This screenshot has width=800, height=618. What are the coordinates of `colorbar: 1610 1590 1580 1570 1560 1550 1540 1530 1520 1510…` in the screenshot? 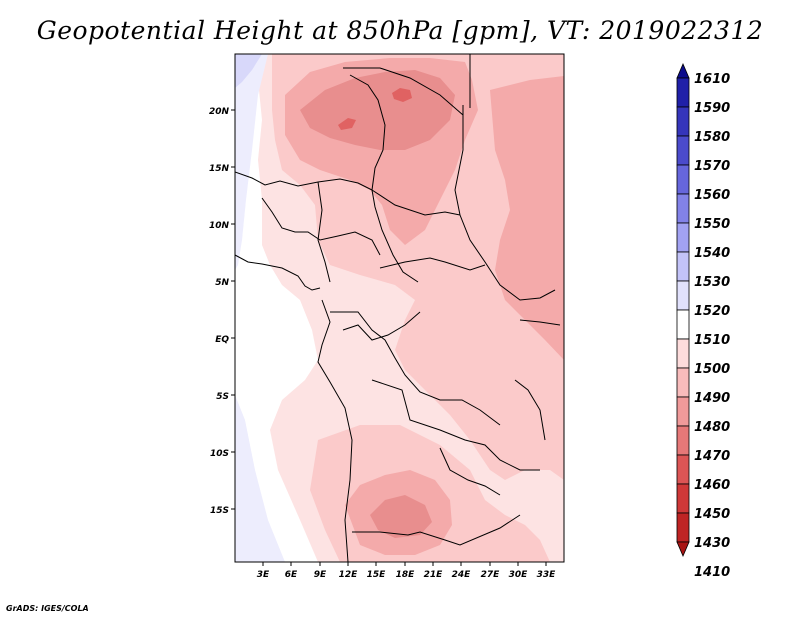 It's located at (703, 321).